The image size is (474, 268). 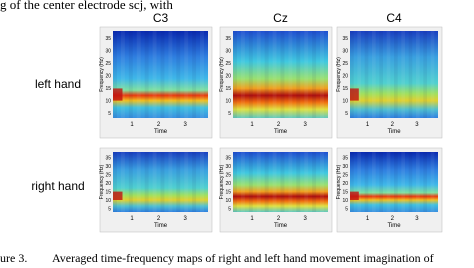 What do you see at coordinates (118, 94) in the screenshot?
I see `heatmap-onset` at bounding box center [118, 94].